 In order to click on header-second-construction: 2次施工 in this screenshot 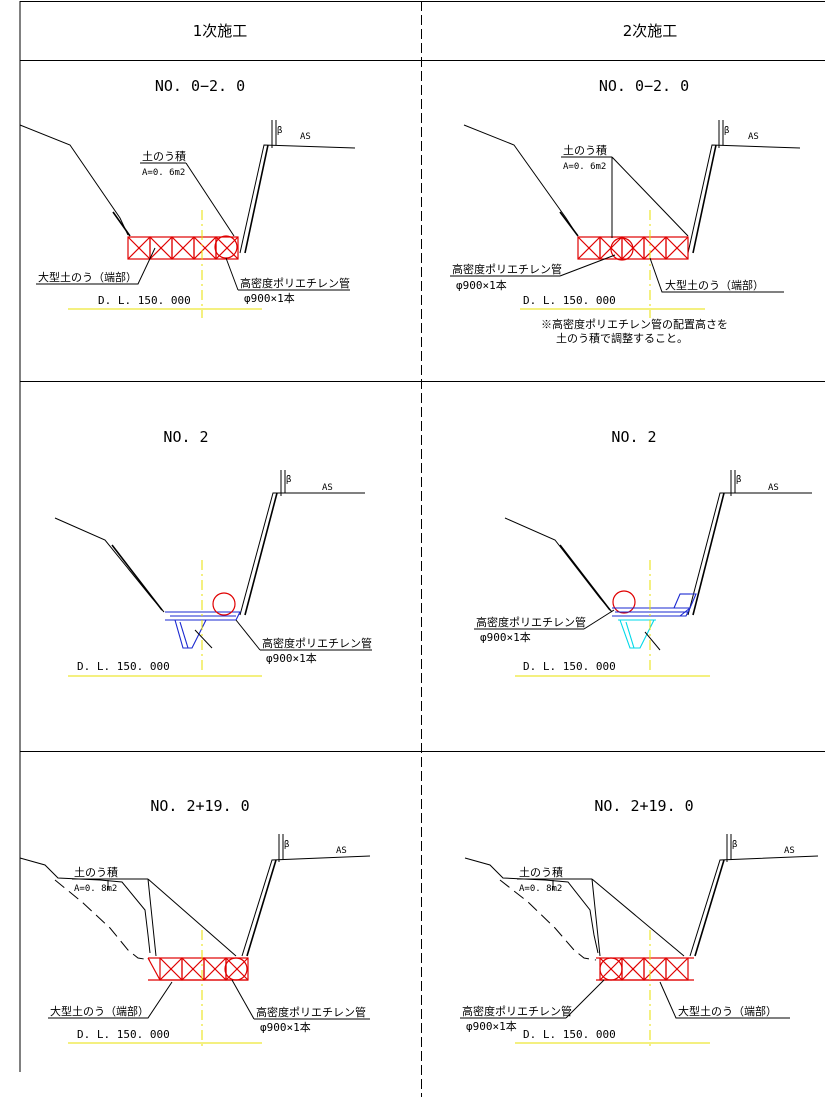, I will do `click(650, 31)`.